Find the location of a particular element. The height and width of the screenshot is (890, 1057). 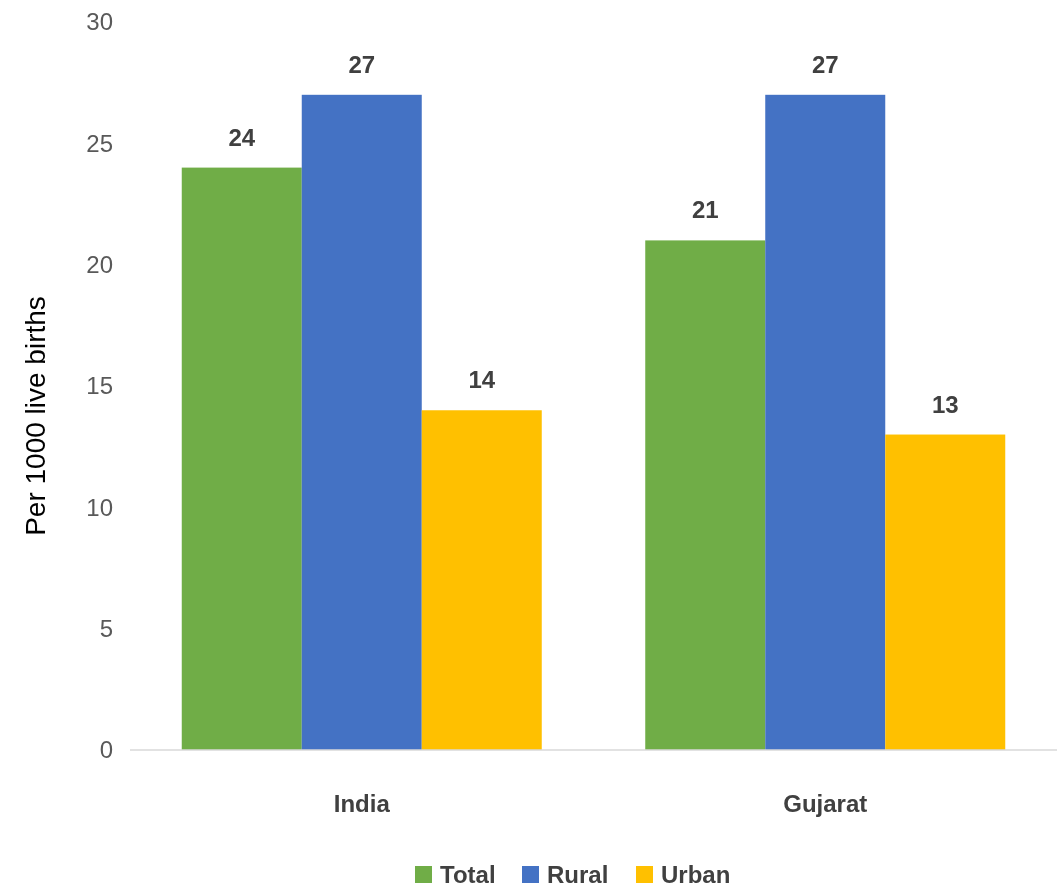

data-label: 14 is located at coordinates (482, 380).